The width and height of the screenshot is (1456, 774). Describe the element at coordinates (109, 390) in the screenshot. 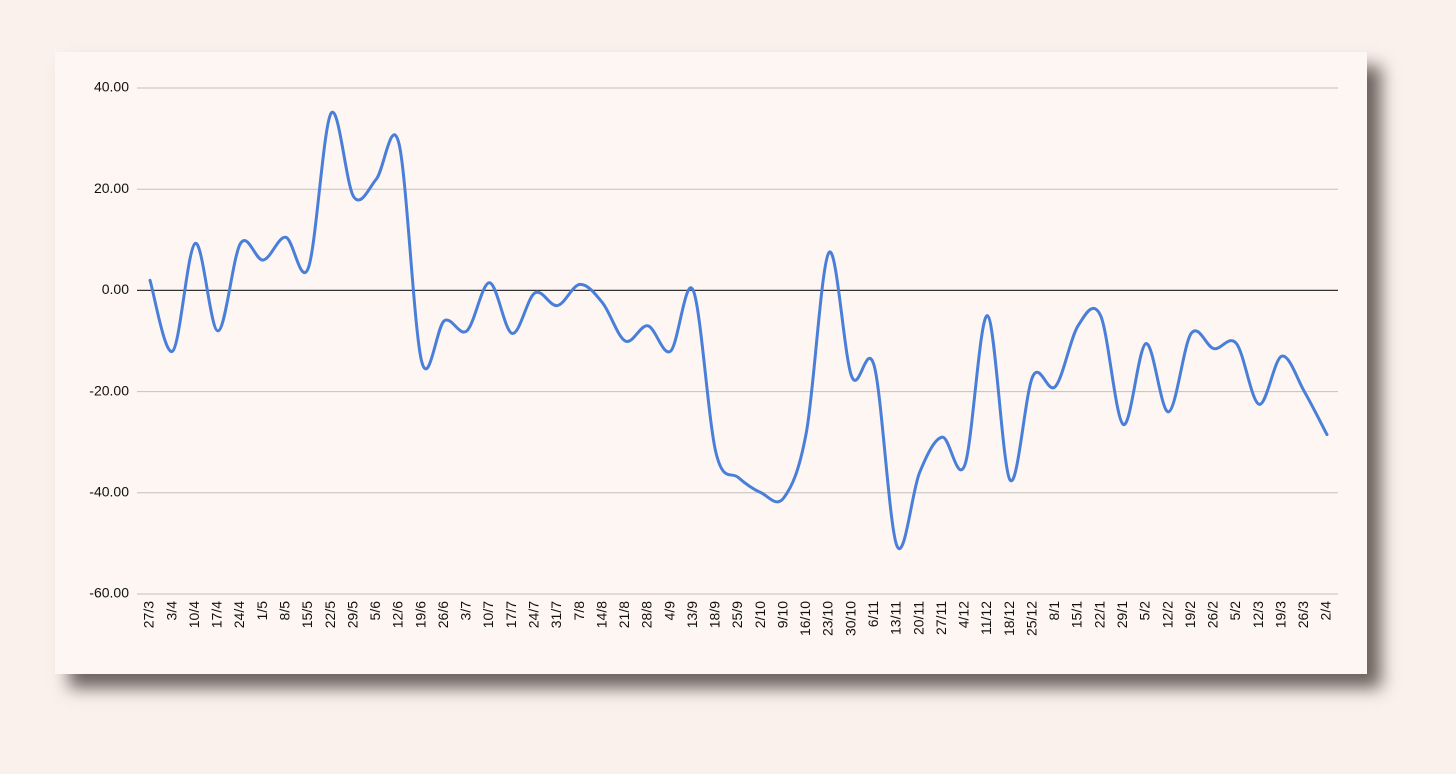

I see `y-tick-label: -20.00` at that location.